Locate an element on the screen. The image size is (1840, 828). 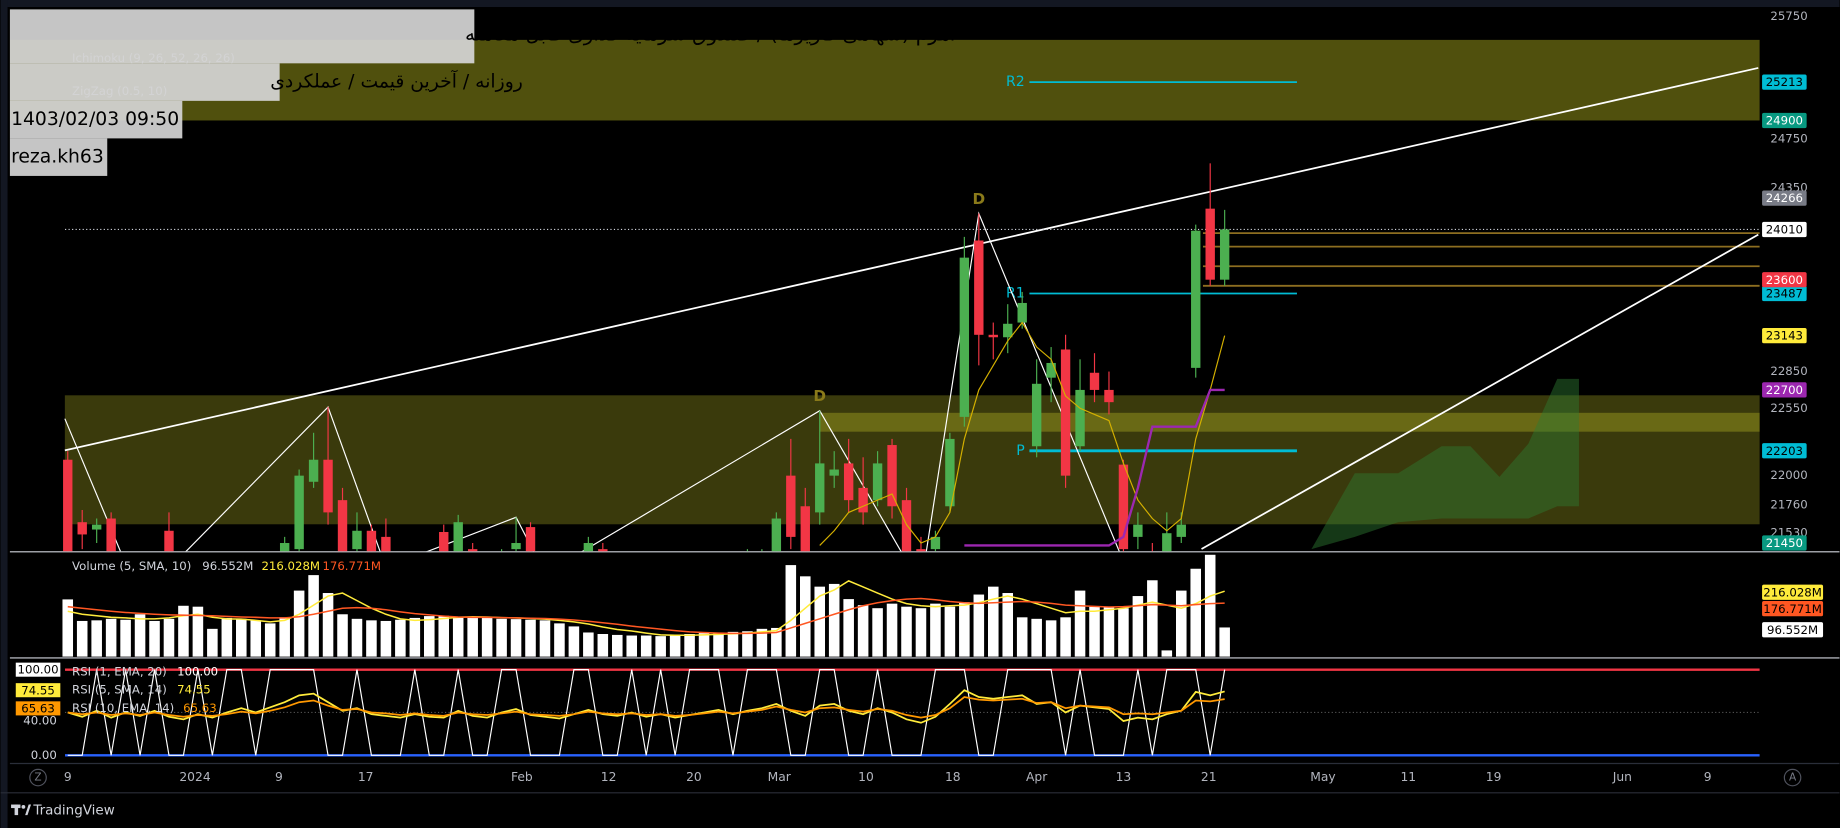
kijun-badge: 22700 is located at coordinates (1784, 390).